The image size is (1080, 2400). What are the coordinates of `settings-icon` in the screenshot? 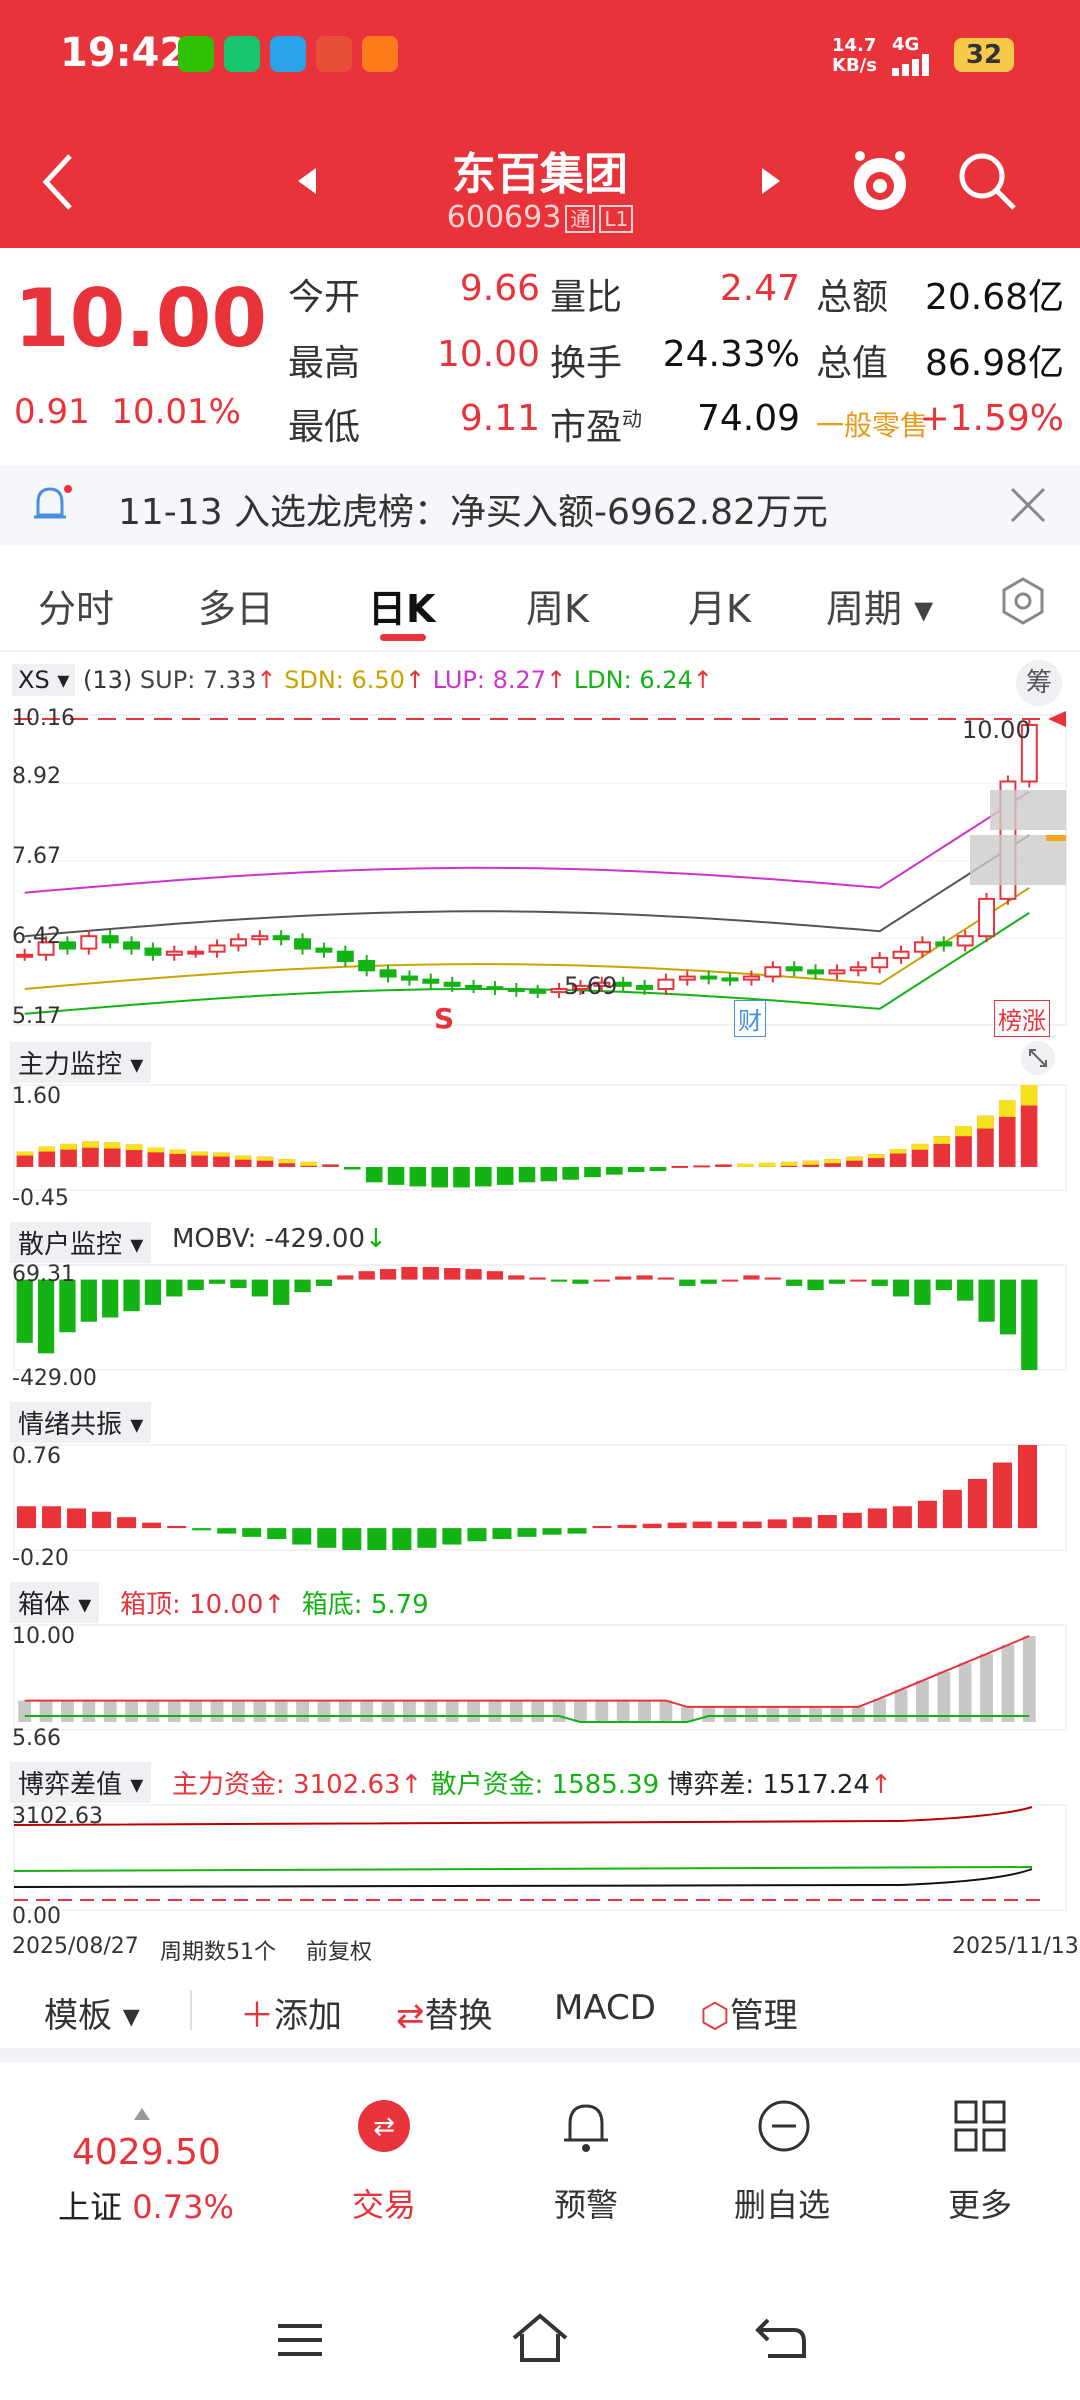 It's located at (1023, 601).